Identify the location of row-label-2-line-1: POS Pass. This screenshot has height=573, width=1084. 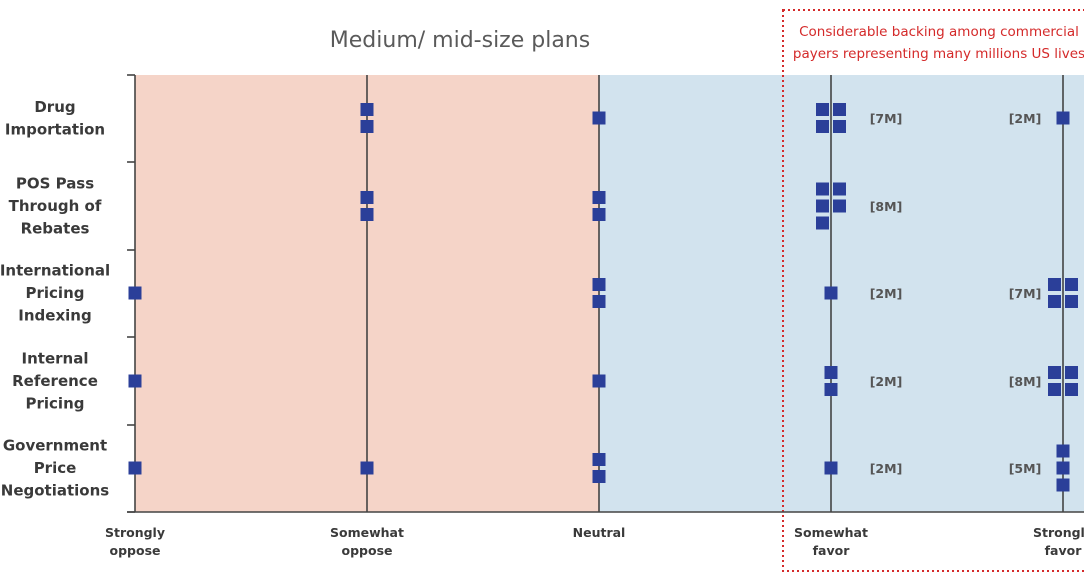
(55, 184).